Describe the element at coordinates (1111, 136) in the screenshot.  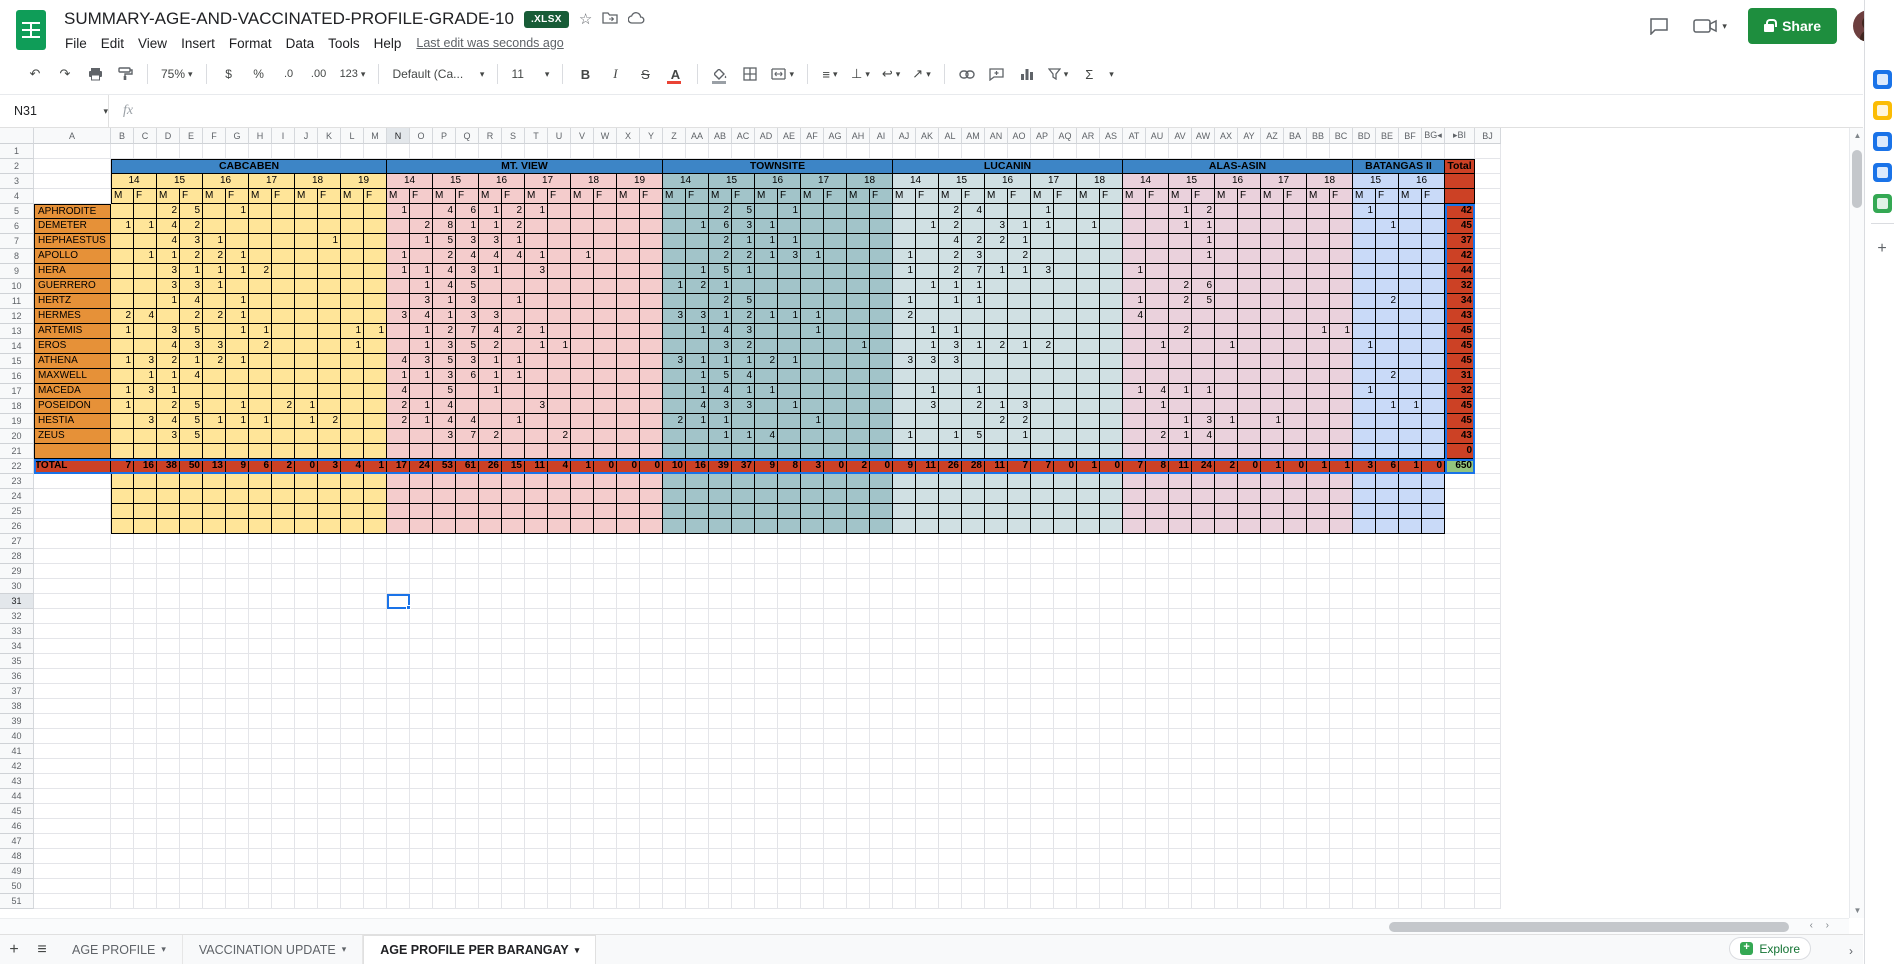
I see `column-header-AS: AS` at that location.